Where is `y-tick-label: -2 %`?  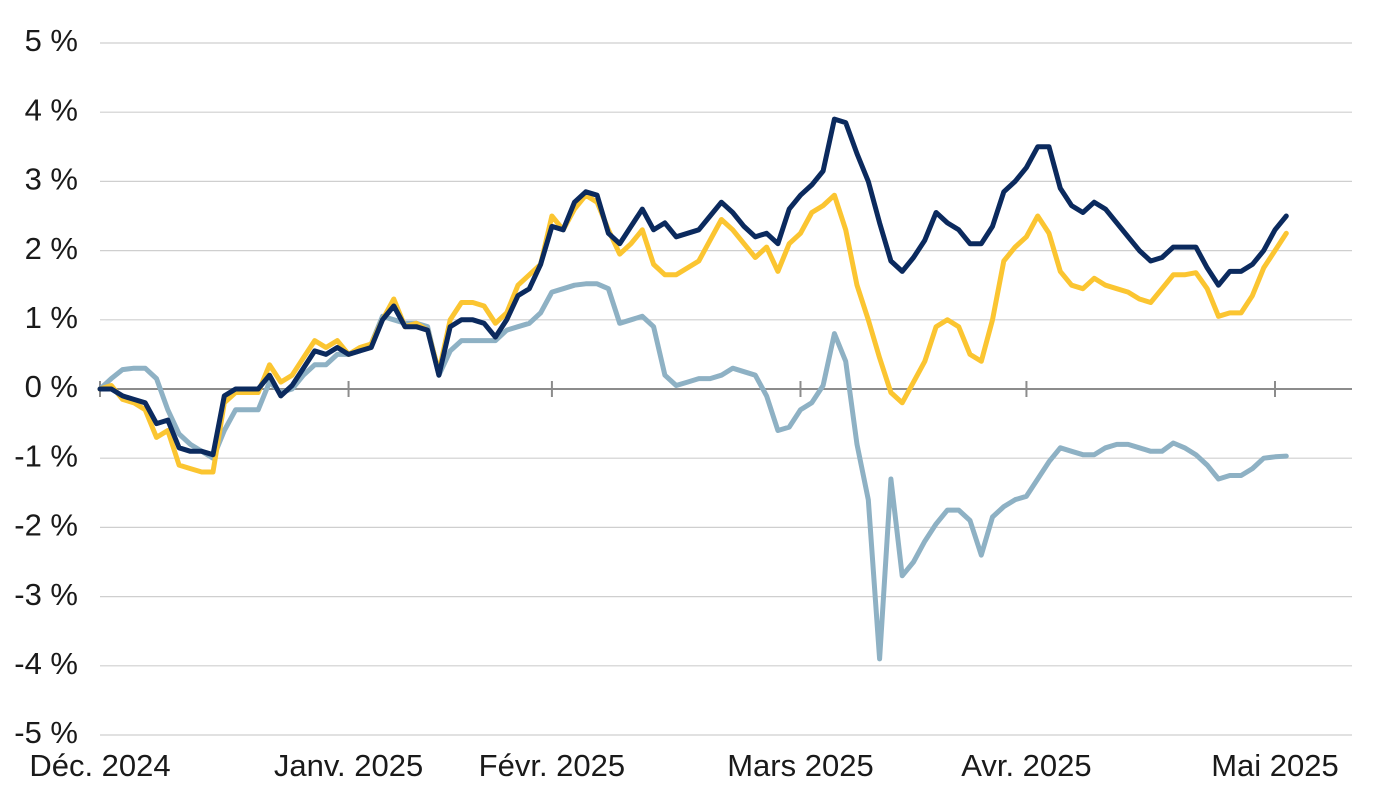
y-tick-label: -2 % is located at coordinates (46, 525).